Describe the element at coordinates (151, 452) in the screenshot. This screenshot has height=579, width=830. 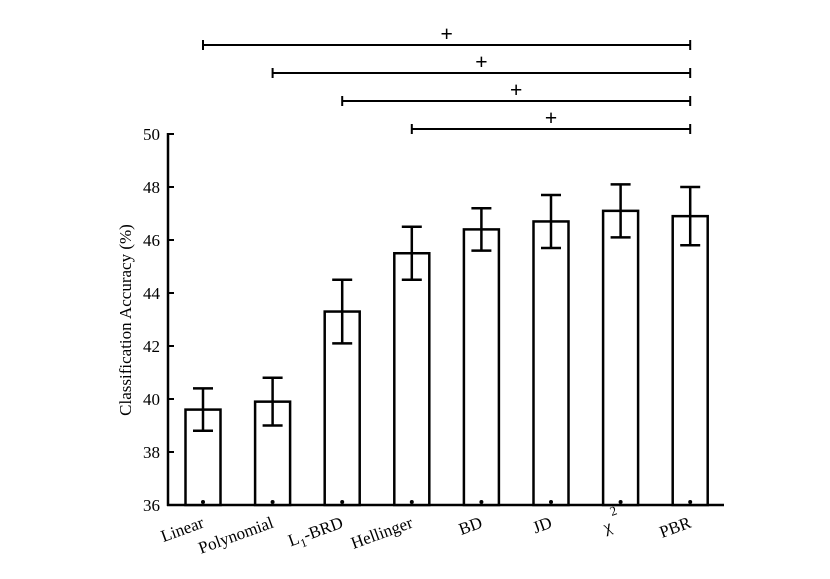
I see `y-tick-label: 38` at that location.